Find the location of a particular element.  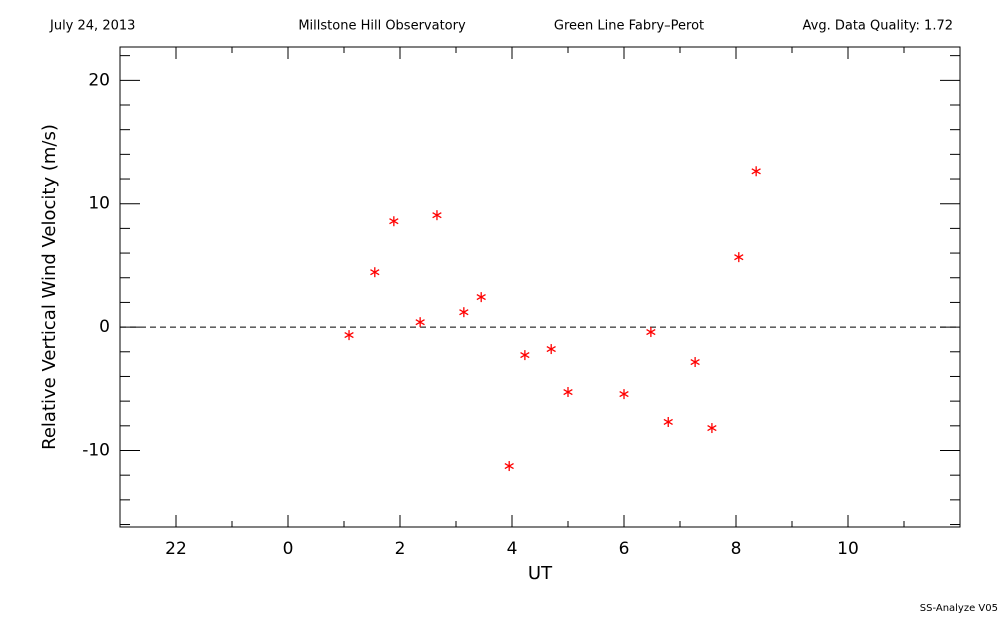

x-tick-label: 0 is located at coordinates (288, 549).